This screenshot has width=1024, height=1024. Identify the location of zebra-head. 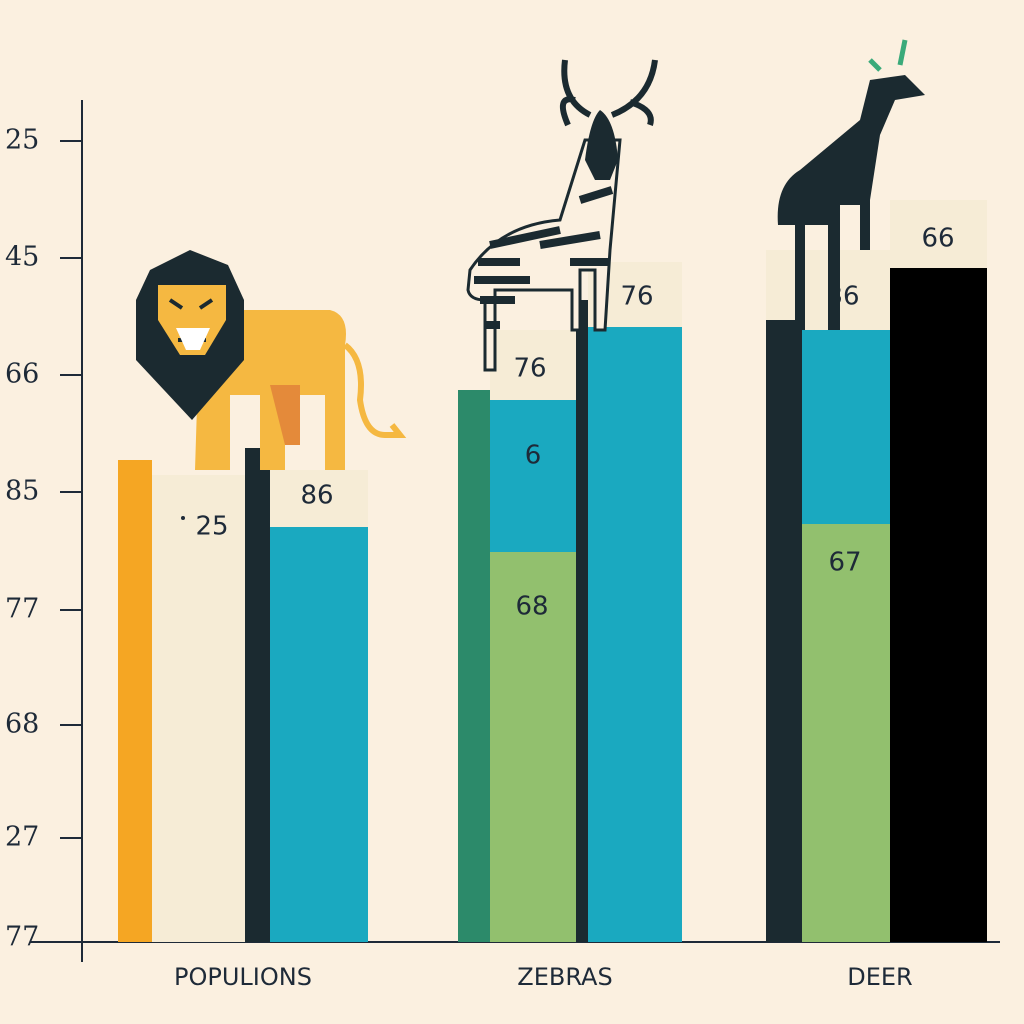
(601, 145).